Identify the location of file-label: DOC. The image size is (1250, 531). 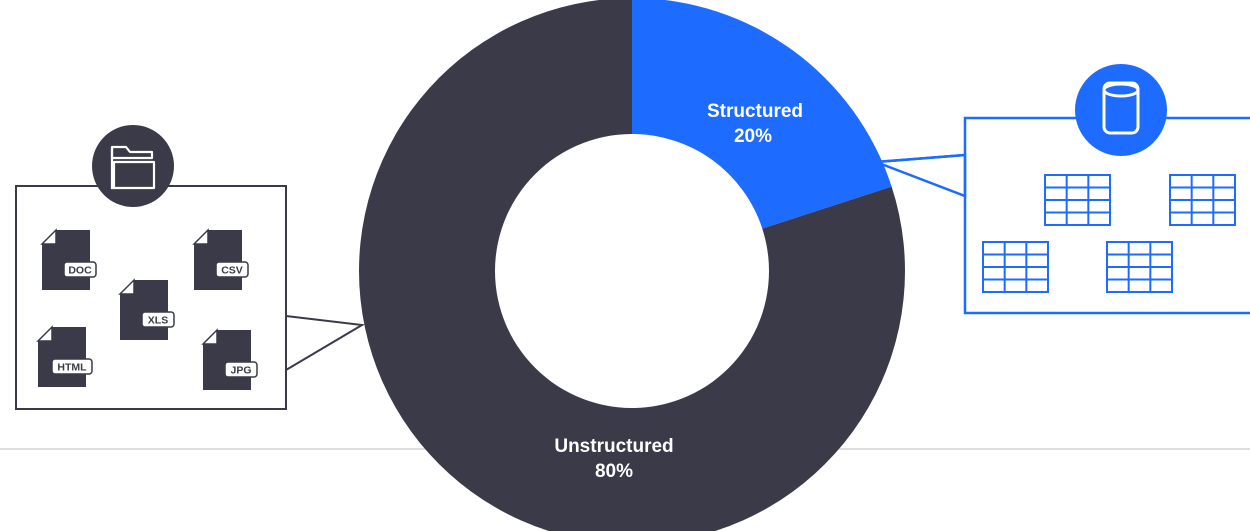
(80, 271).